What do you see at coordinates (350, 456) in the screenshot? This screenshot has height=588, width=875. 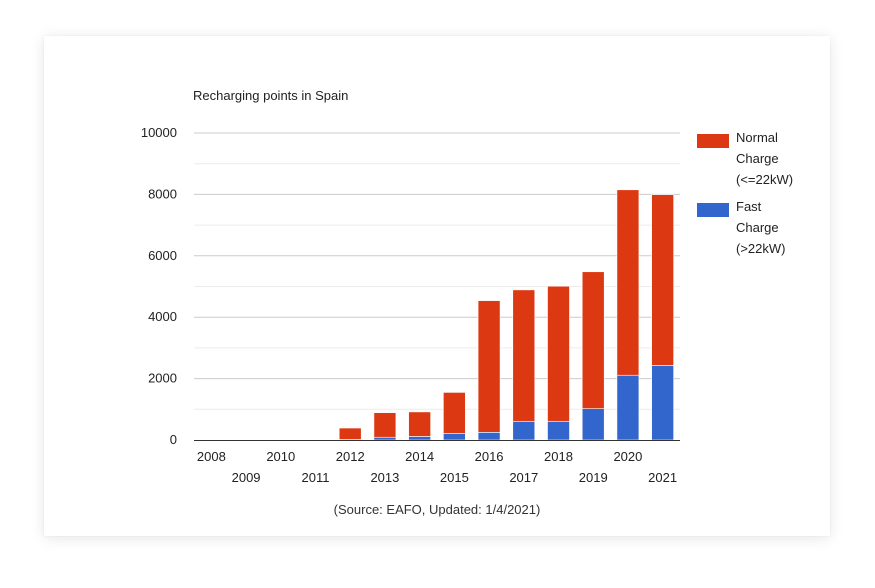 I see `x-tick-label: 2012` at bounding box center [350, 456].